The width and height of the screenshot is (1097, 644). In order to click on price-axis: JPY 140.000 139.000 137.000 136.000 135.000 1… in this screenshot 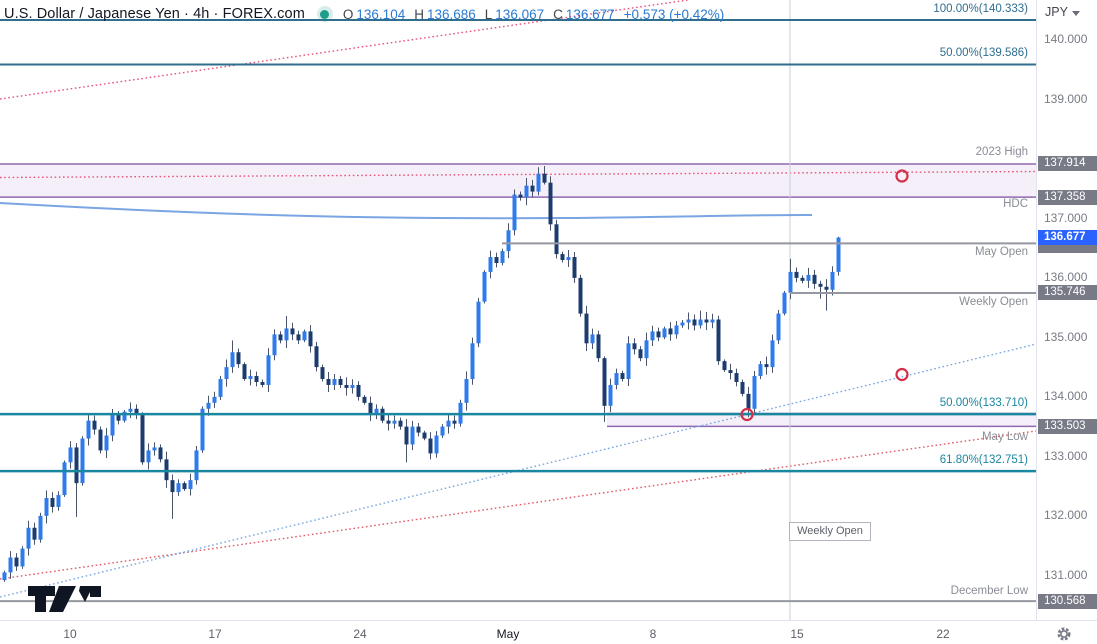, I will do `click(1066, 310)`.